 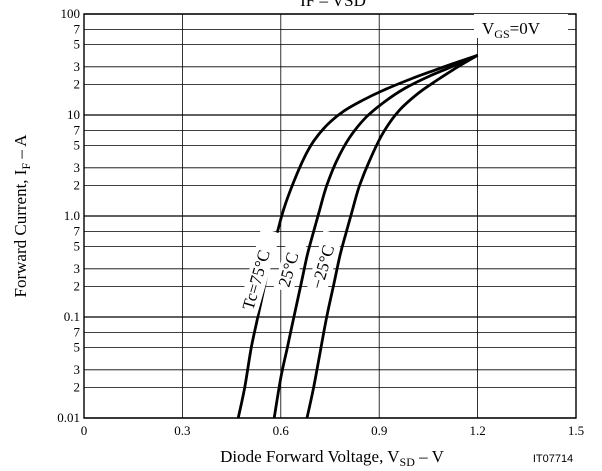 I want to click on y-tick-label: 0.01, so click(x=68, y=417).